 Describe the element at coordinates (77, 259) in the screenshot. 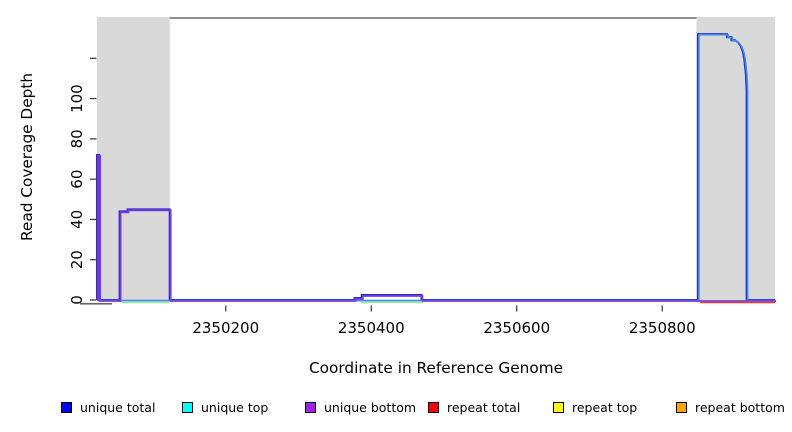

I see `y-tick-label: 20` at that location.